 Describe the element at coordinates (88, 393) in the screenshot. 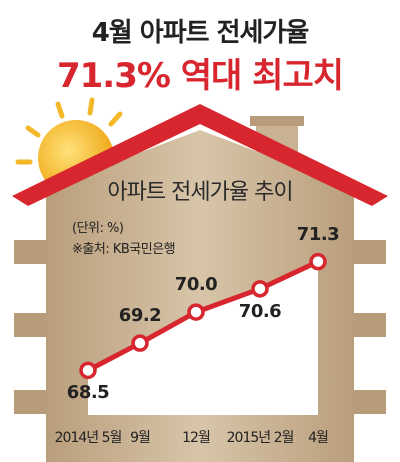

I see `data-label: 68.5` at that location.